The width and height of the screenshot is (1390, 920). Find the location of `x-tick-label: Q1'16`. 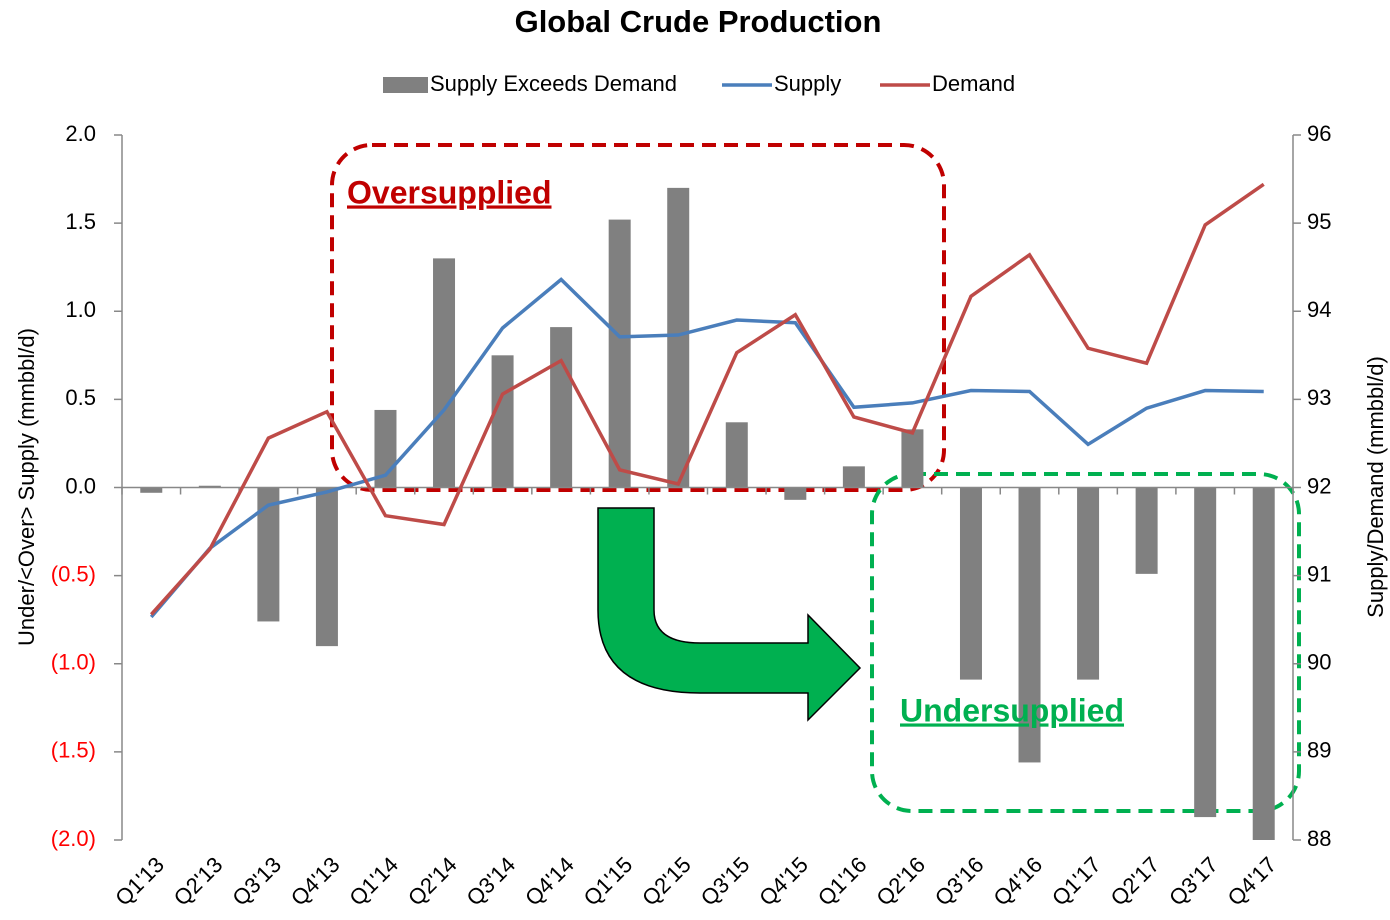

x-tick-label: Q1'16 is located at coordinates (842, 881).